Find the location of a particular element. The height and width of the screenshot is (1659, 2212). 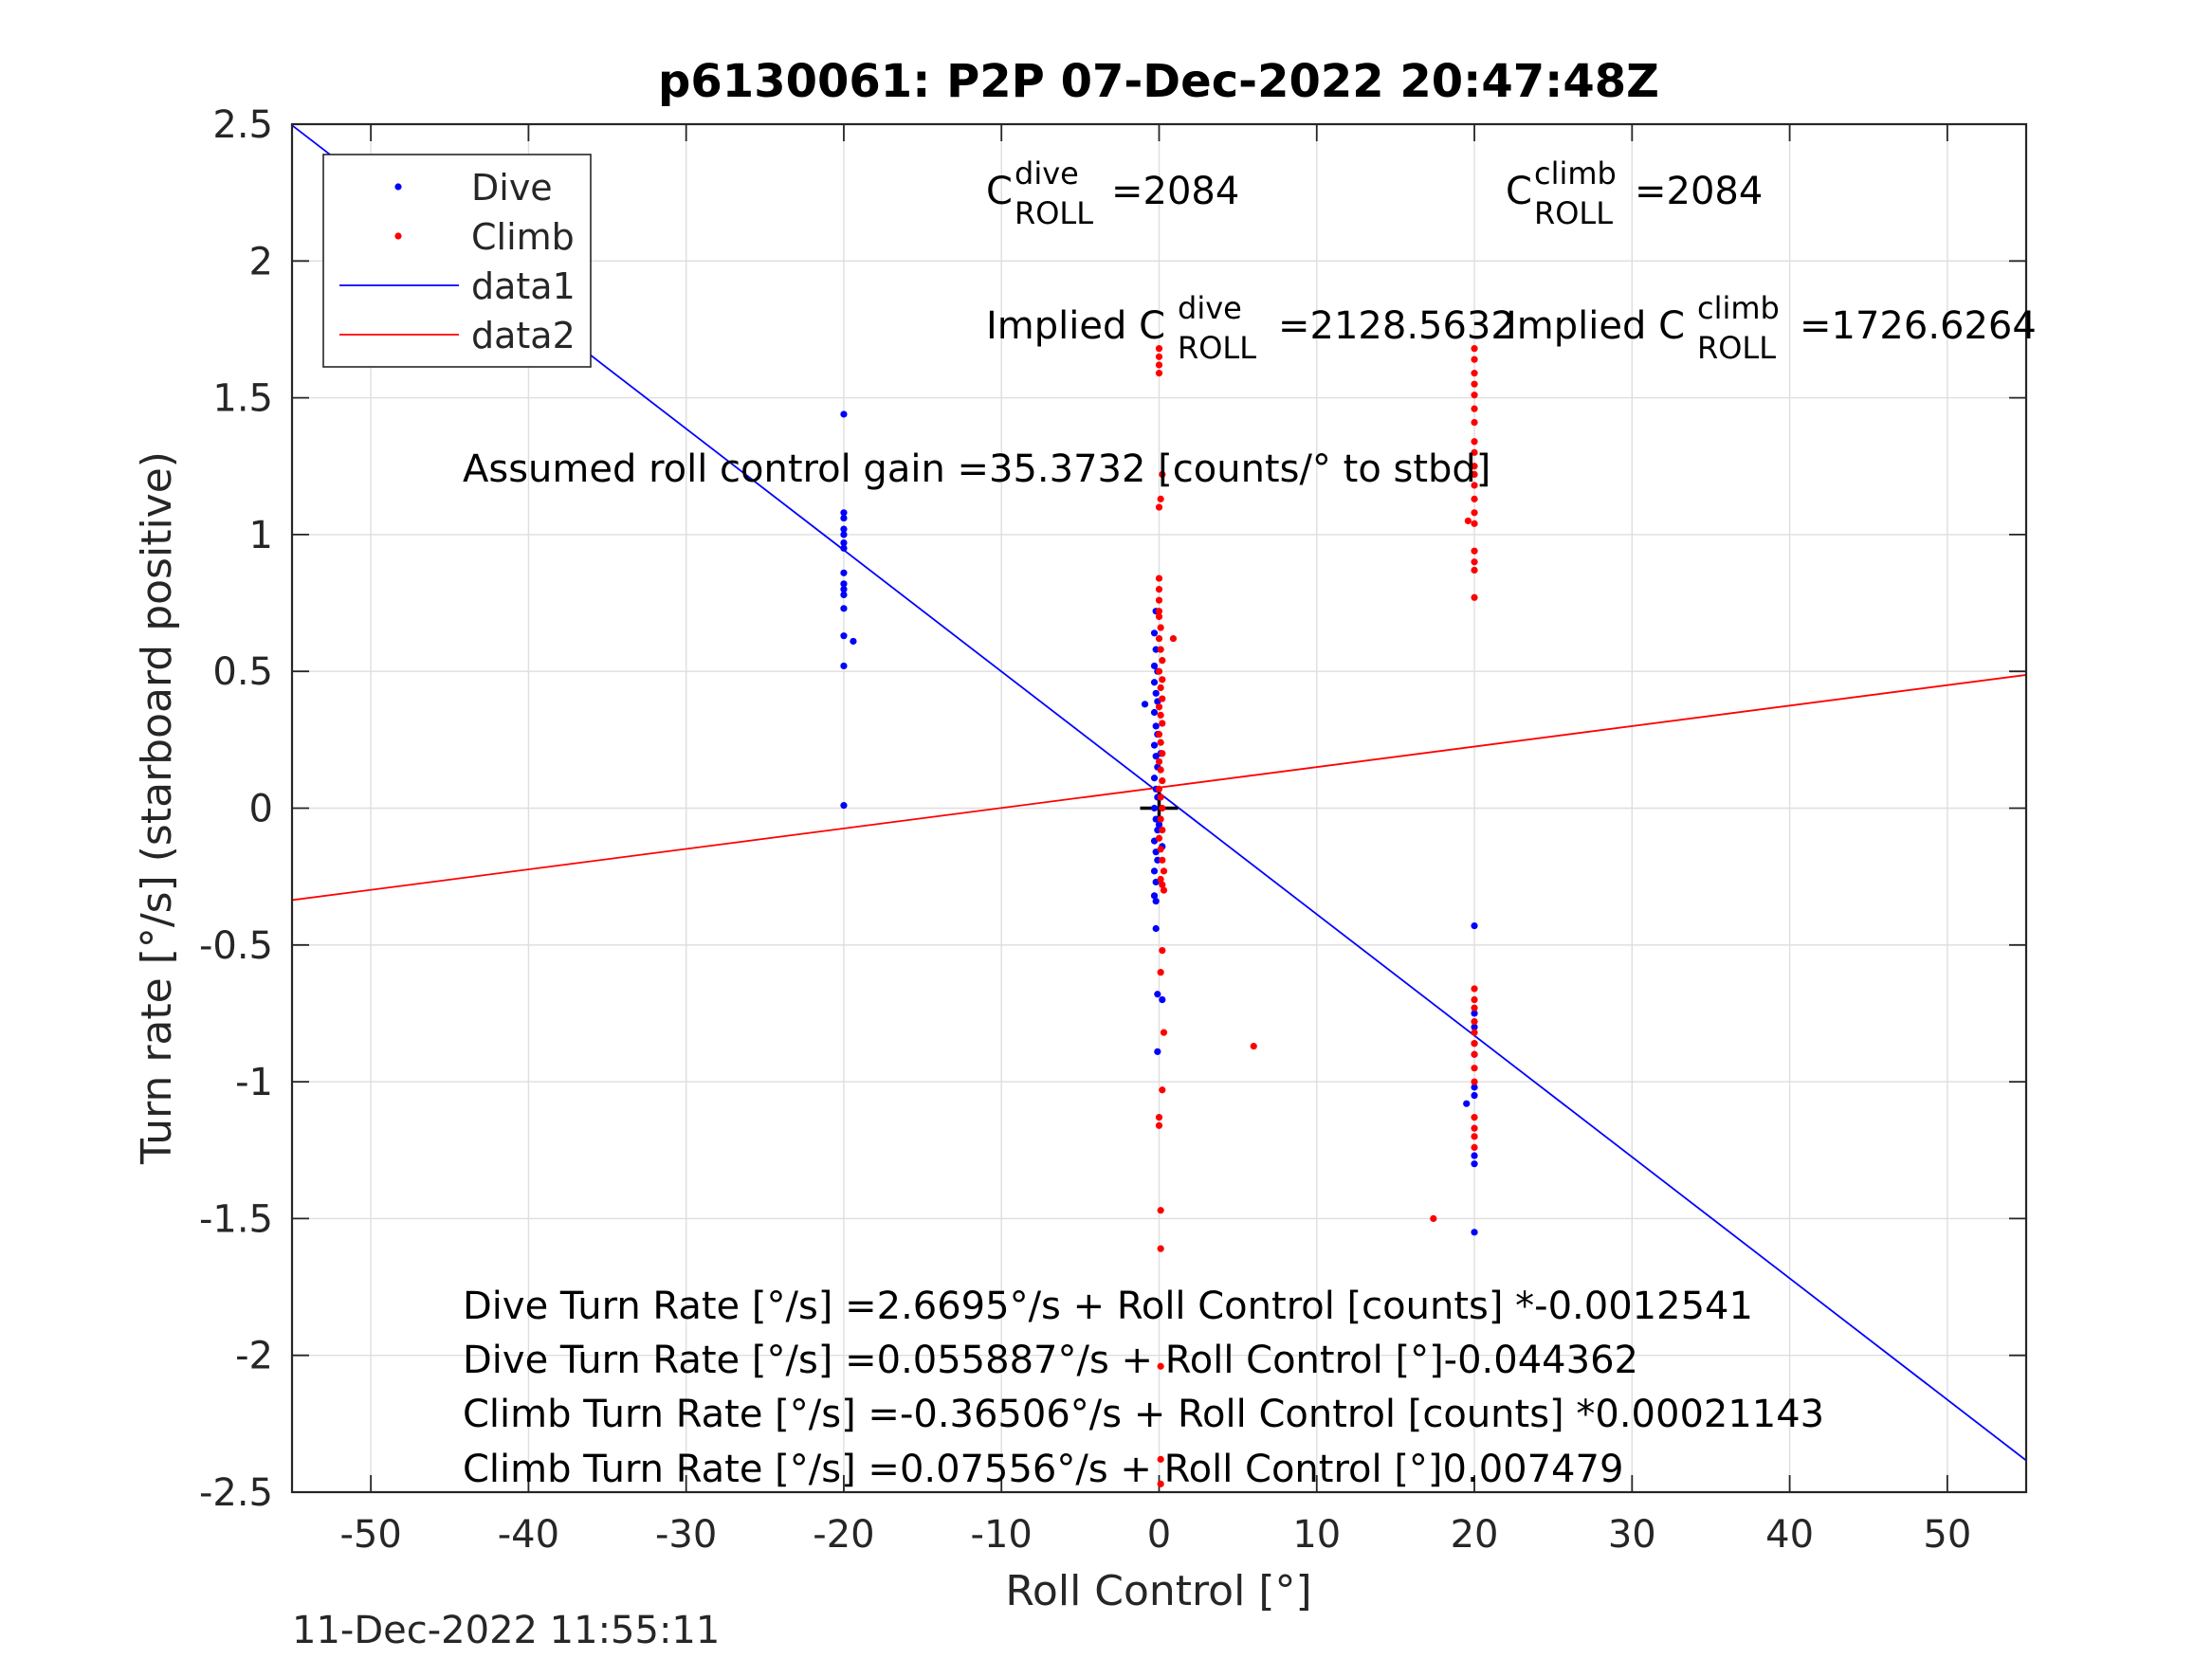

x-axis-label: Roll Control [°] is located at coordinates (1158, 1591).